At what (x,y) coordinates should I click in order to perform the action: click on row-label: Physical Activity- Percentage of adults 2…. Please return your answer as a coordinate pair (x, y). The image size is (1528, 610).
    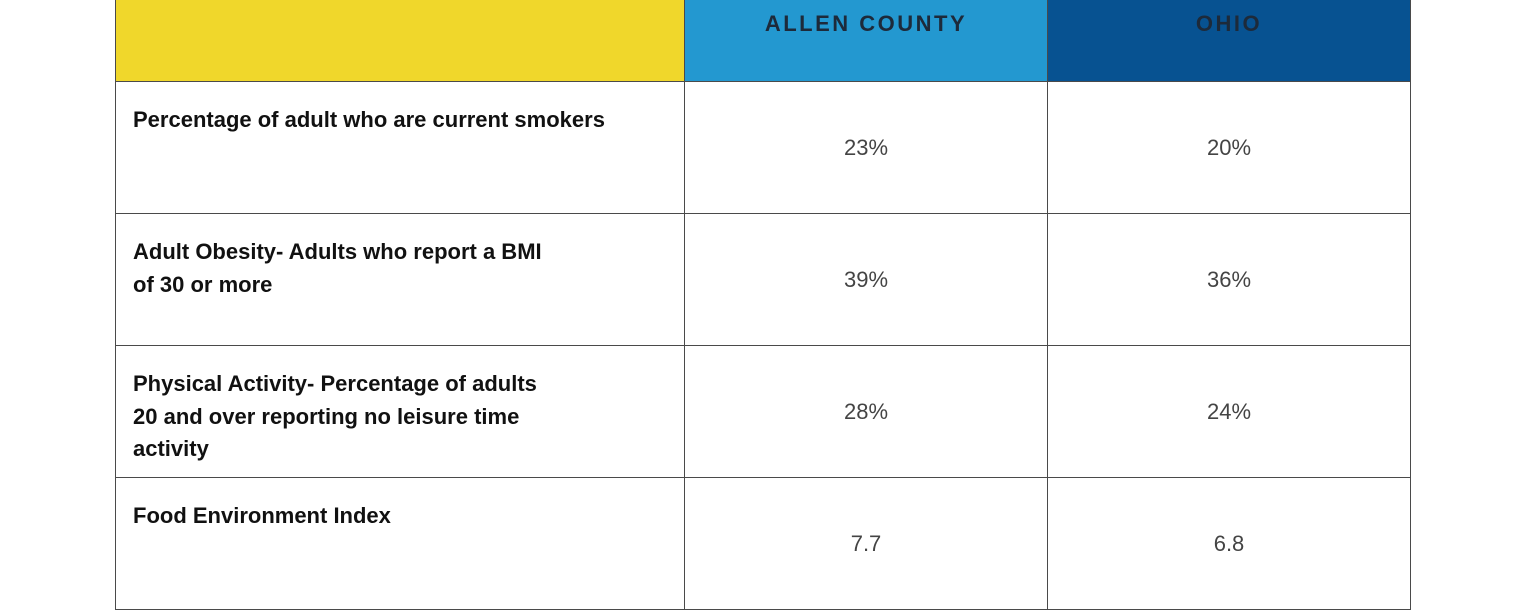
    Looking at the image, I should click on (400, 411).